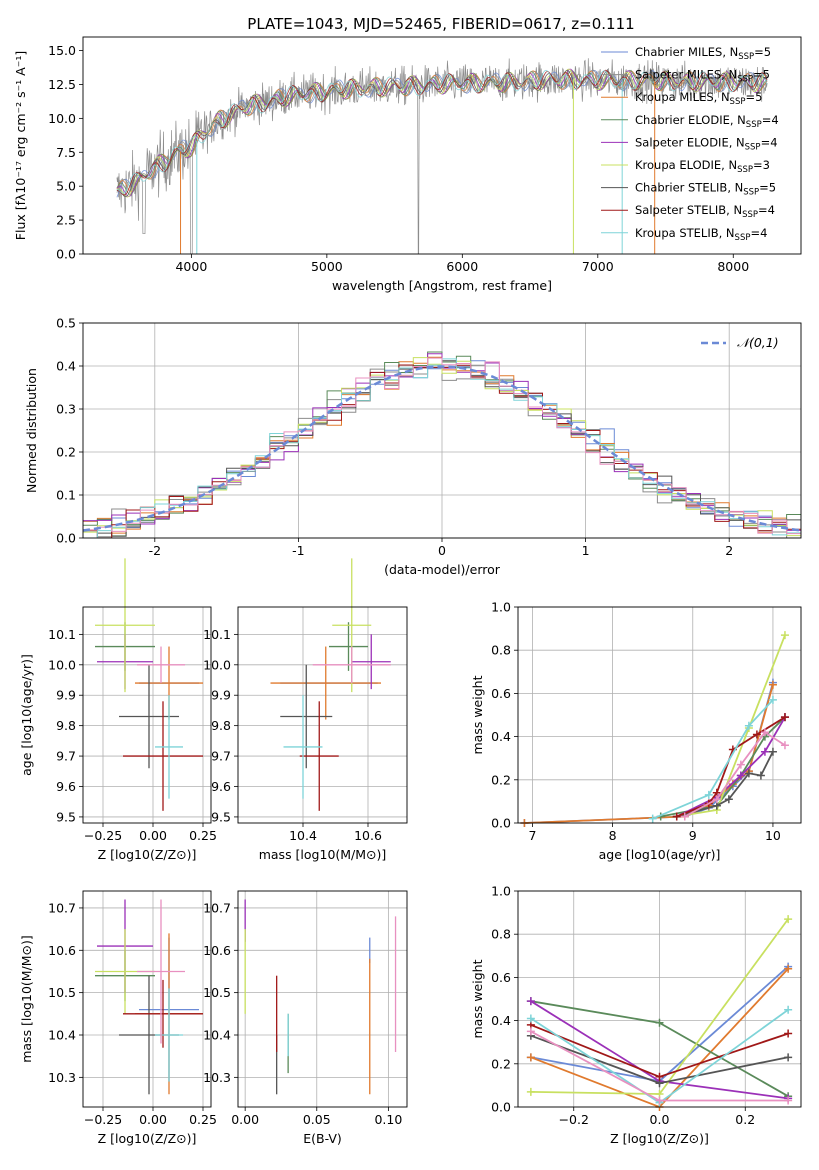 The image size is (819, 1170). I want to click on legend-label-text: Salpeter MILES, N, so click(686, 75).